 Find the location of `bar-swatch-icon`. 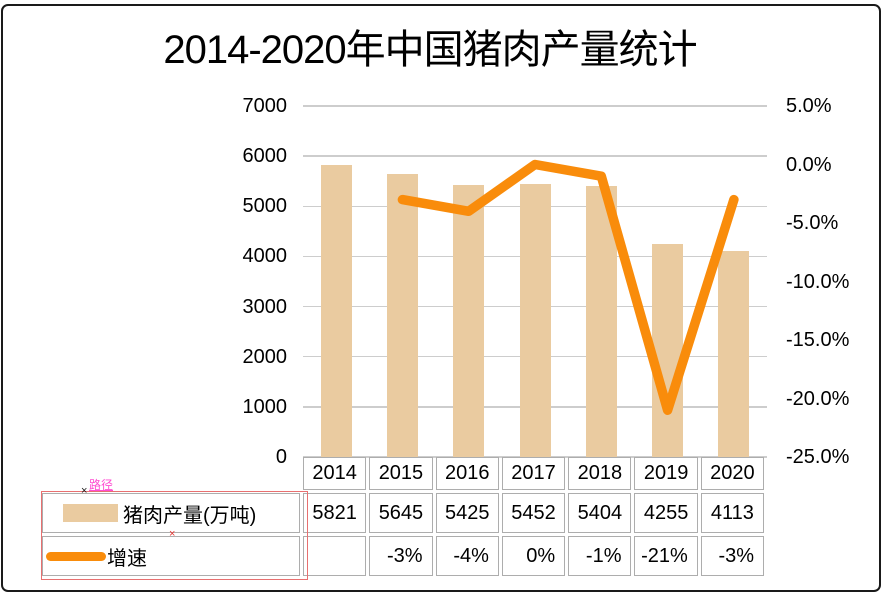

bar-swatch-icon is located at coordinates (90, 513).